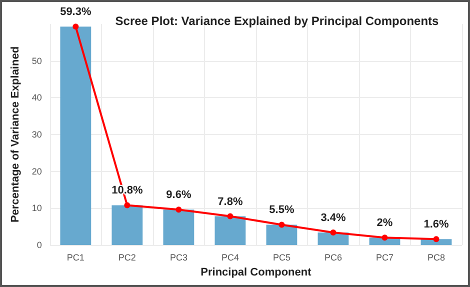 Image resolution: width=470 pixels, height=287 pixels. Describe the element at coordinates (37, 208) in the screenshot. I see `y-tick-label: 10` at that location.